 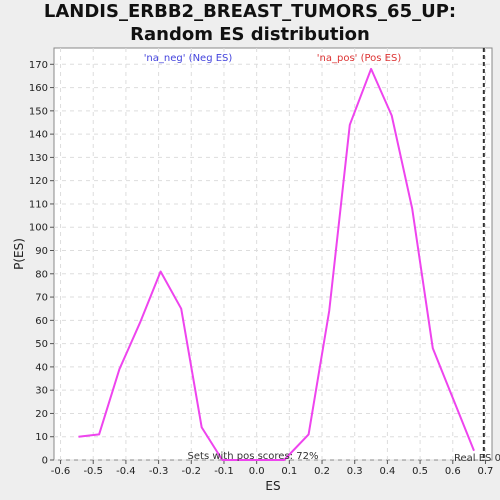 I want to click on x-tick-label: 0.4, so click(x=387, y=471).